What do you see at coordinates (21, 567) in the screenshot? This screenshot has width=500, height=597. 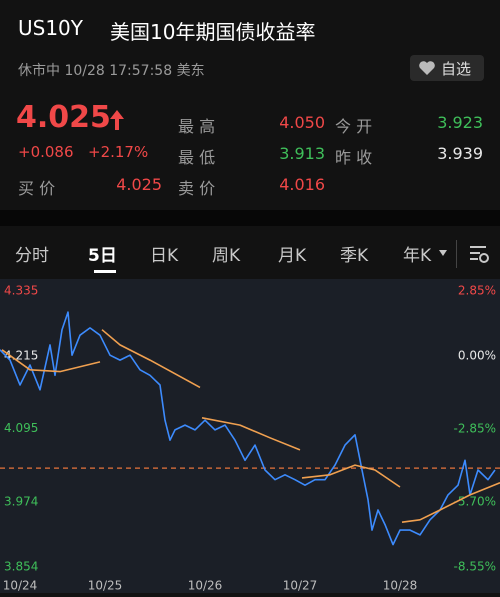 I see `y-tick-label: 3.854` at bounding box center [21, 567].